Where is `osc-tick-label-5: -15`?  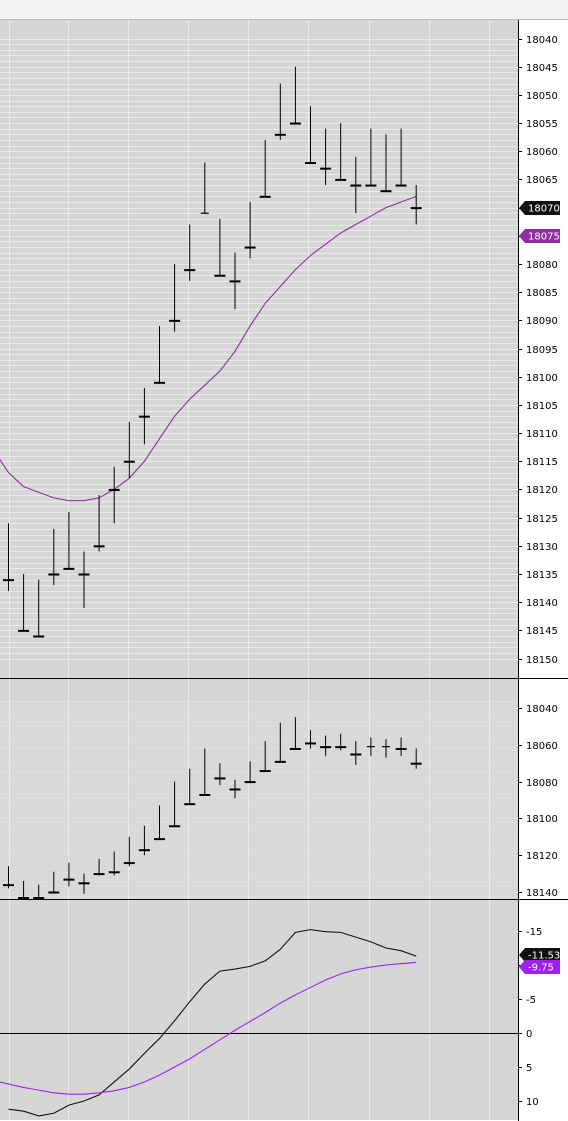
osc-tick-label-5: -15 is located at coordinates (534, 932).